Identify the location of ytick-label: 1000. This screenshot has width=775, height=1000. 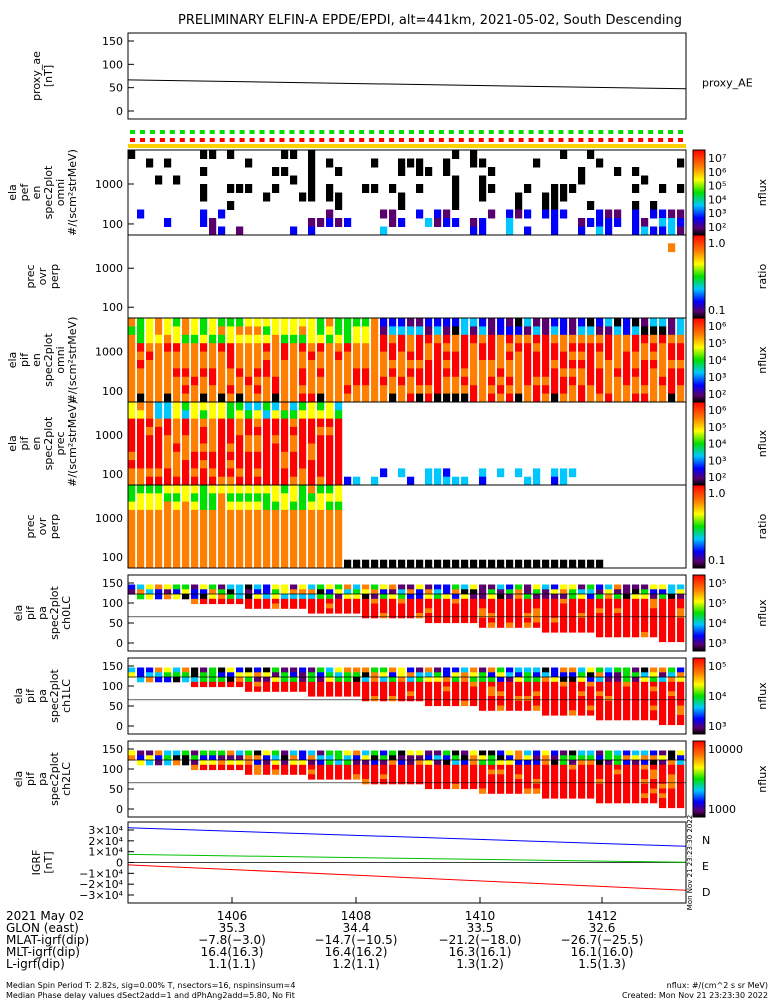
(109, 352).